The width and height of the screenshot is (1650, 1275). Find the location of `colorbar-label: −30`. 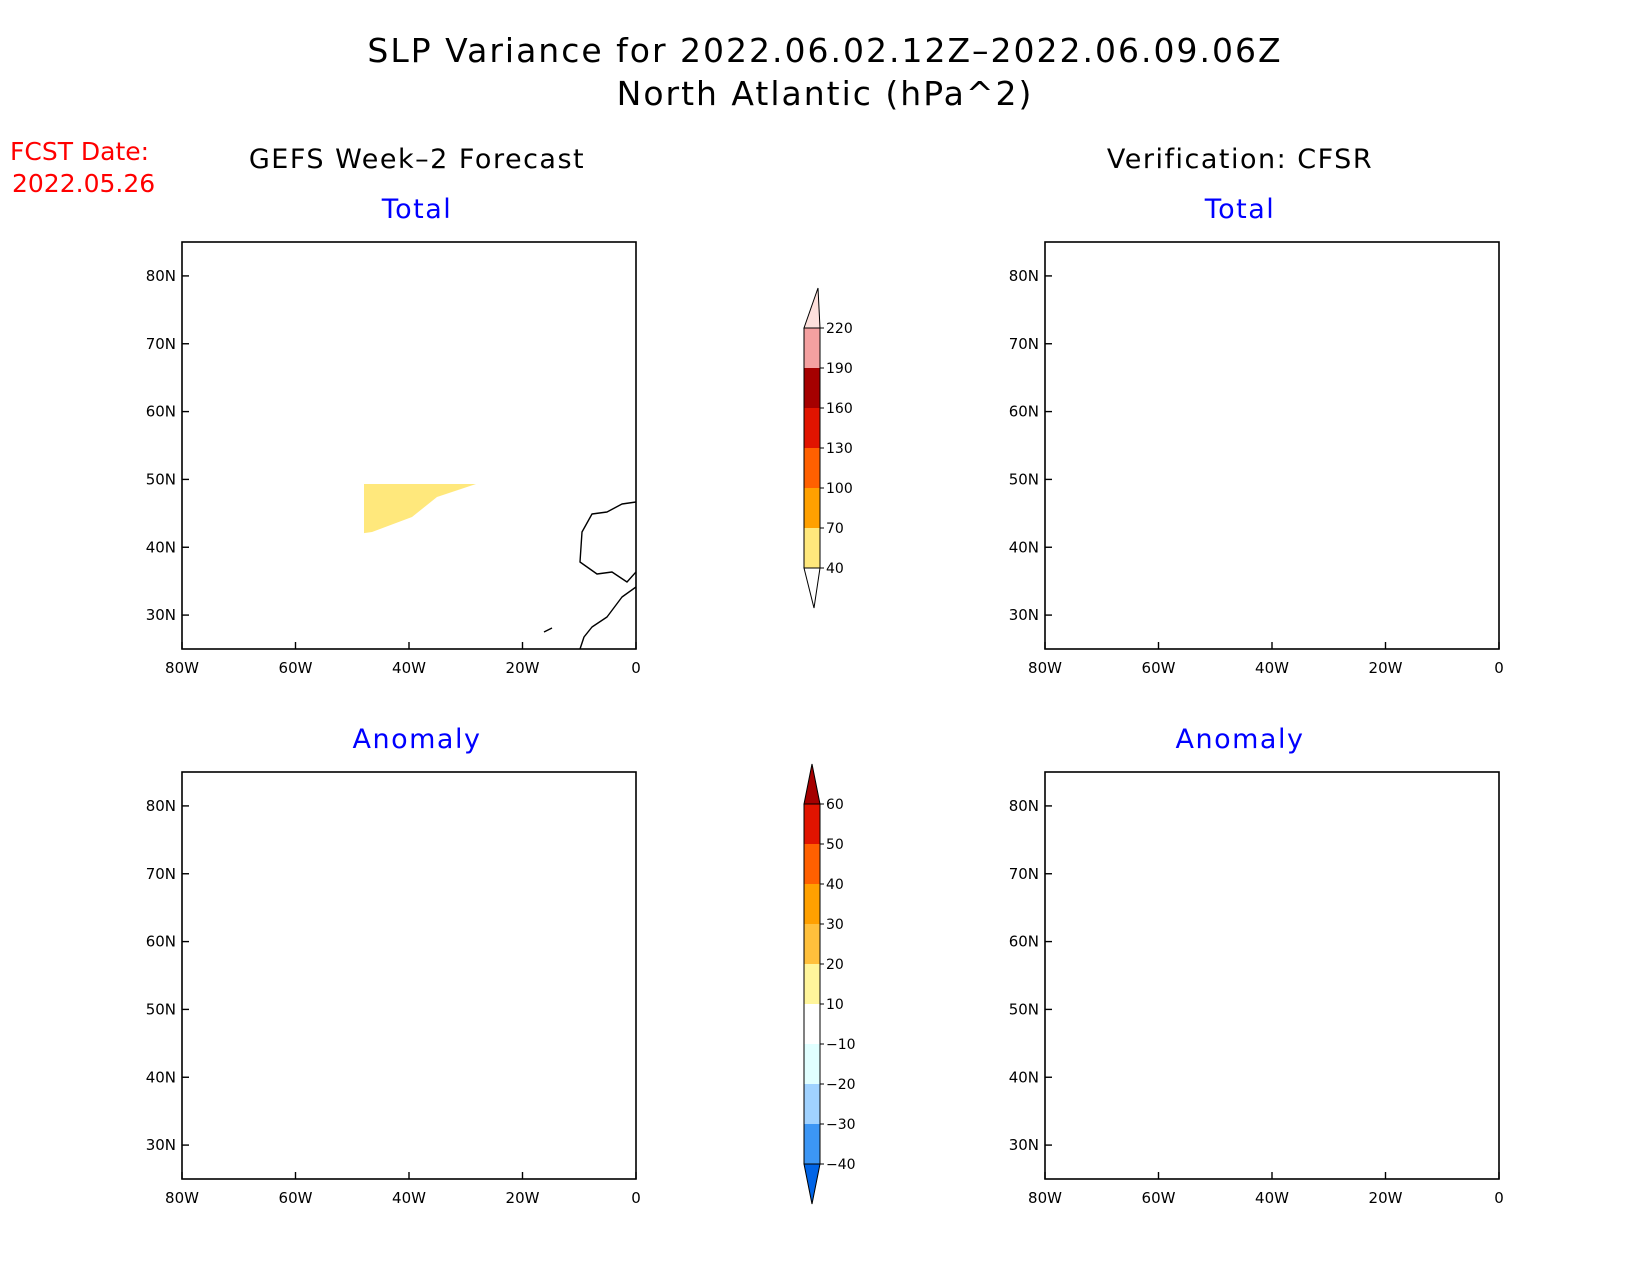

colorbar-label: −30 is located at coordinates (841, 1125).